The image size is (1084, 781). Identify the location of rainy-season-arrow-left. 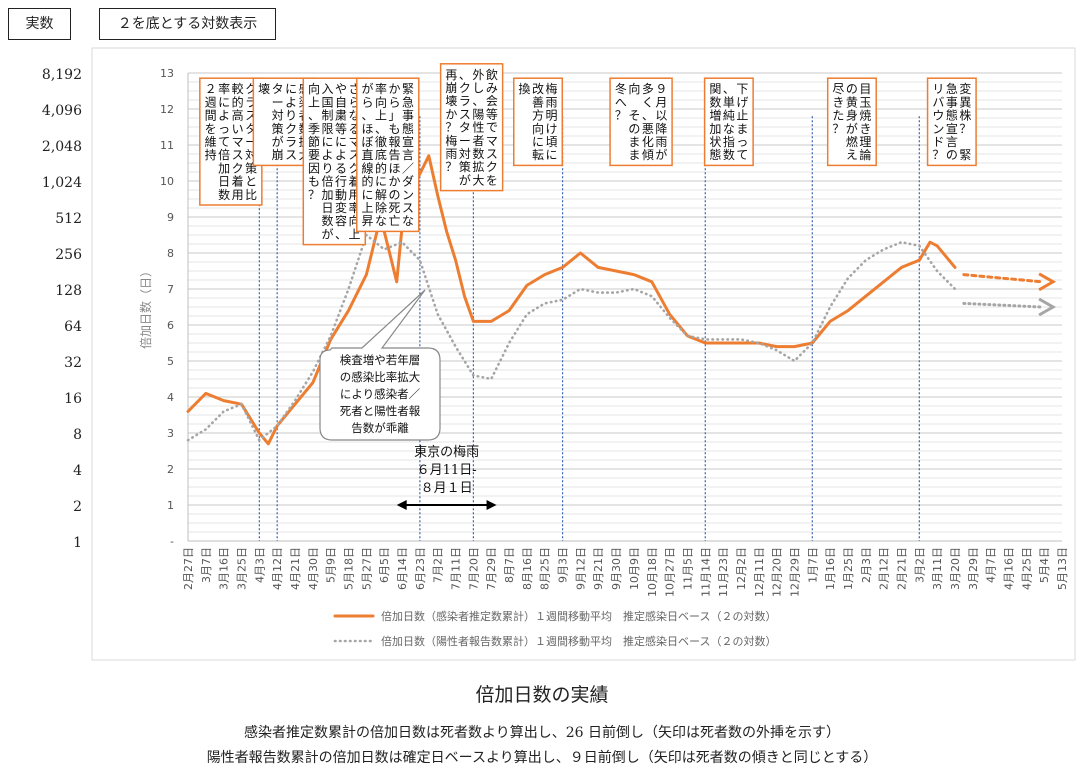
(401, 505).